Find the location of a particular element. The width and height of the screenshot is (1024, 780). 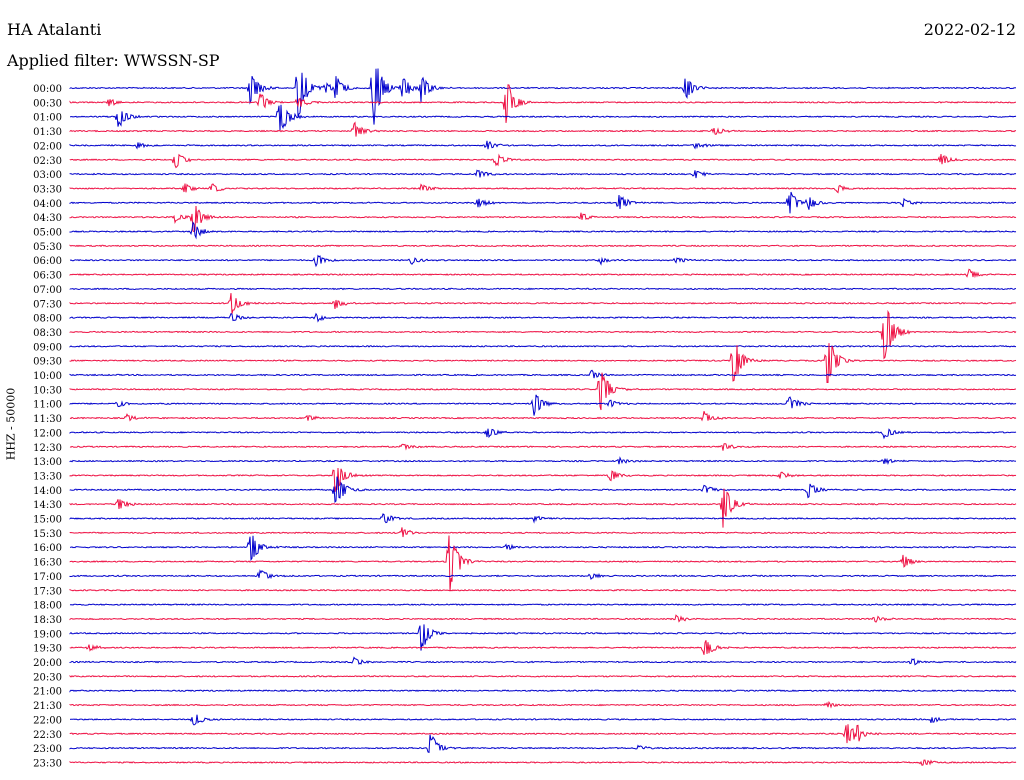

row-label: 20:00 is located at coordinates (47, 663).